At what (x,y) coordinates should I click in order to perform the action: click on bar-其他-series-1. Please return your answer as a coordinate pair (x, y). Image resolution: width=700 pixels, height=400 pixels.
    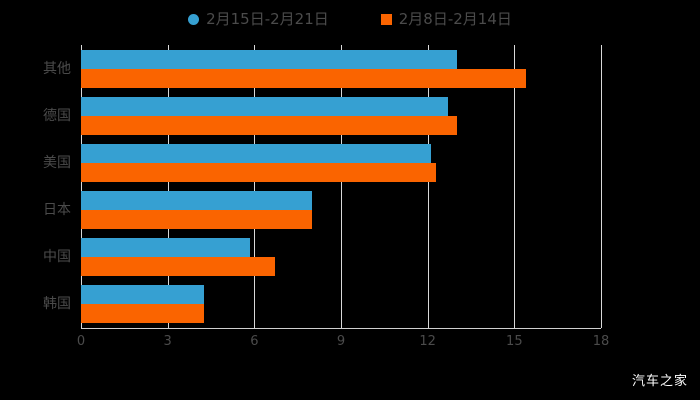
    Looking at the image, I should click on (303, 78).